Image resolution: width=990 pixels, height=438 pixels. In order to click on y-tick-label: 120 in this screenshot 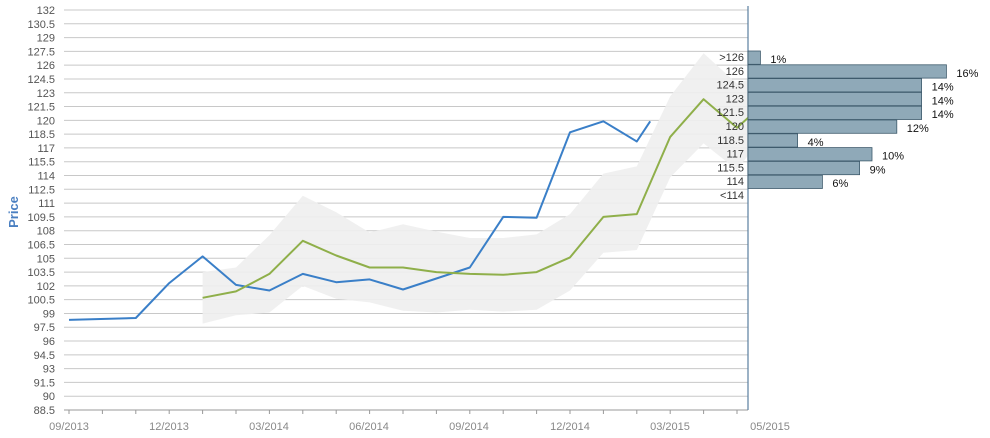, I will do `click(46, 121)`.